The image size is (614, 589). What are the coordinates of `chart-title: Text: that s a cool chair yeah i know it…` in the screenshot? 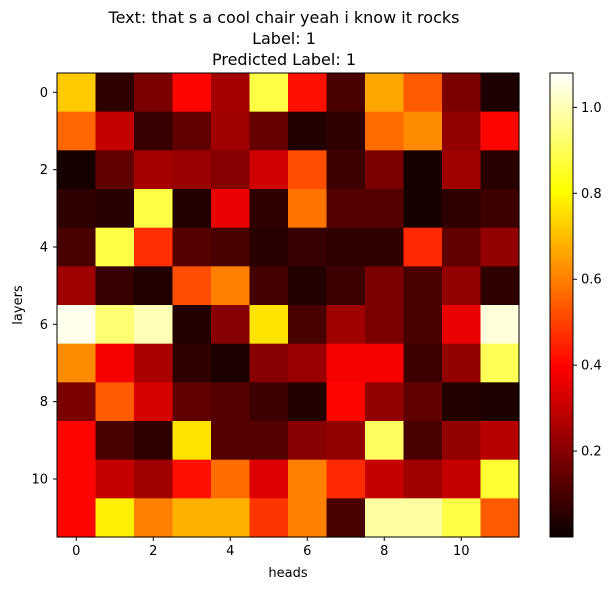 It's located at (284, 38).